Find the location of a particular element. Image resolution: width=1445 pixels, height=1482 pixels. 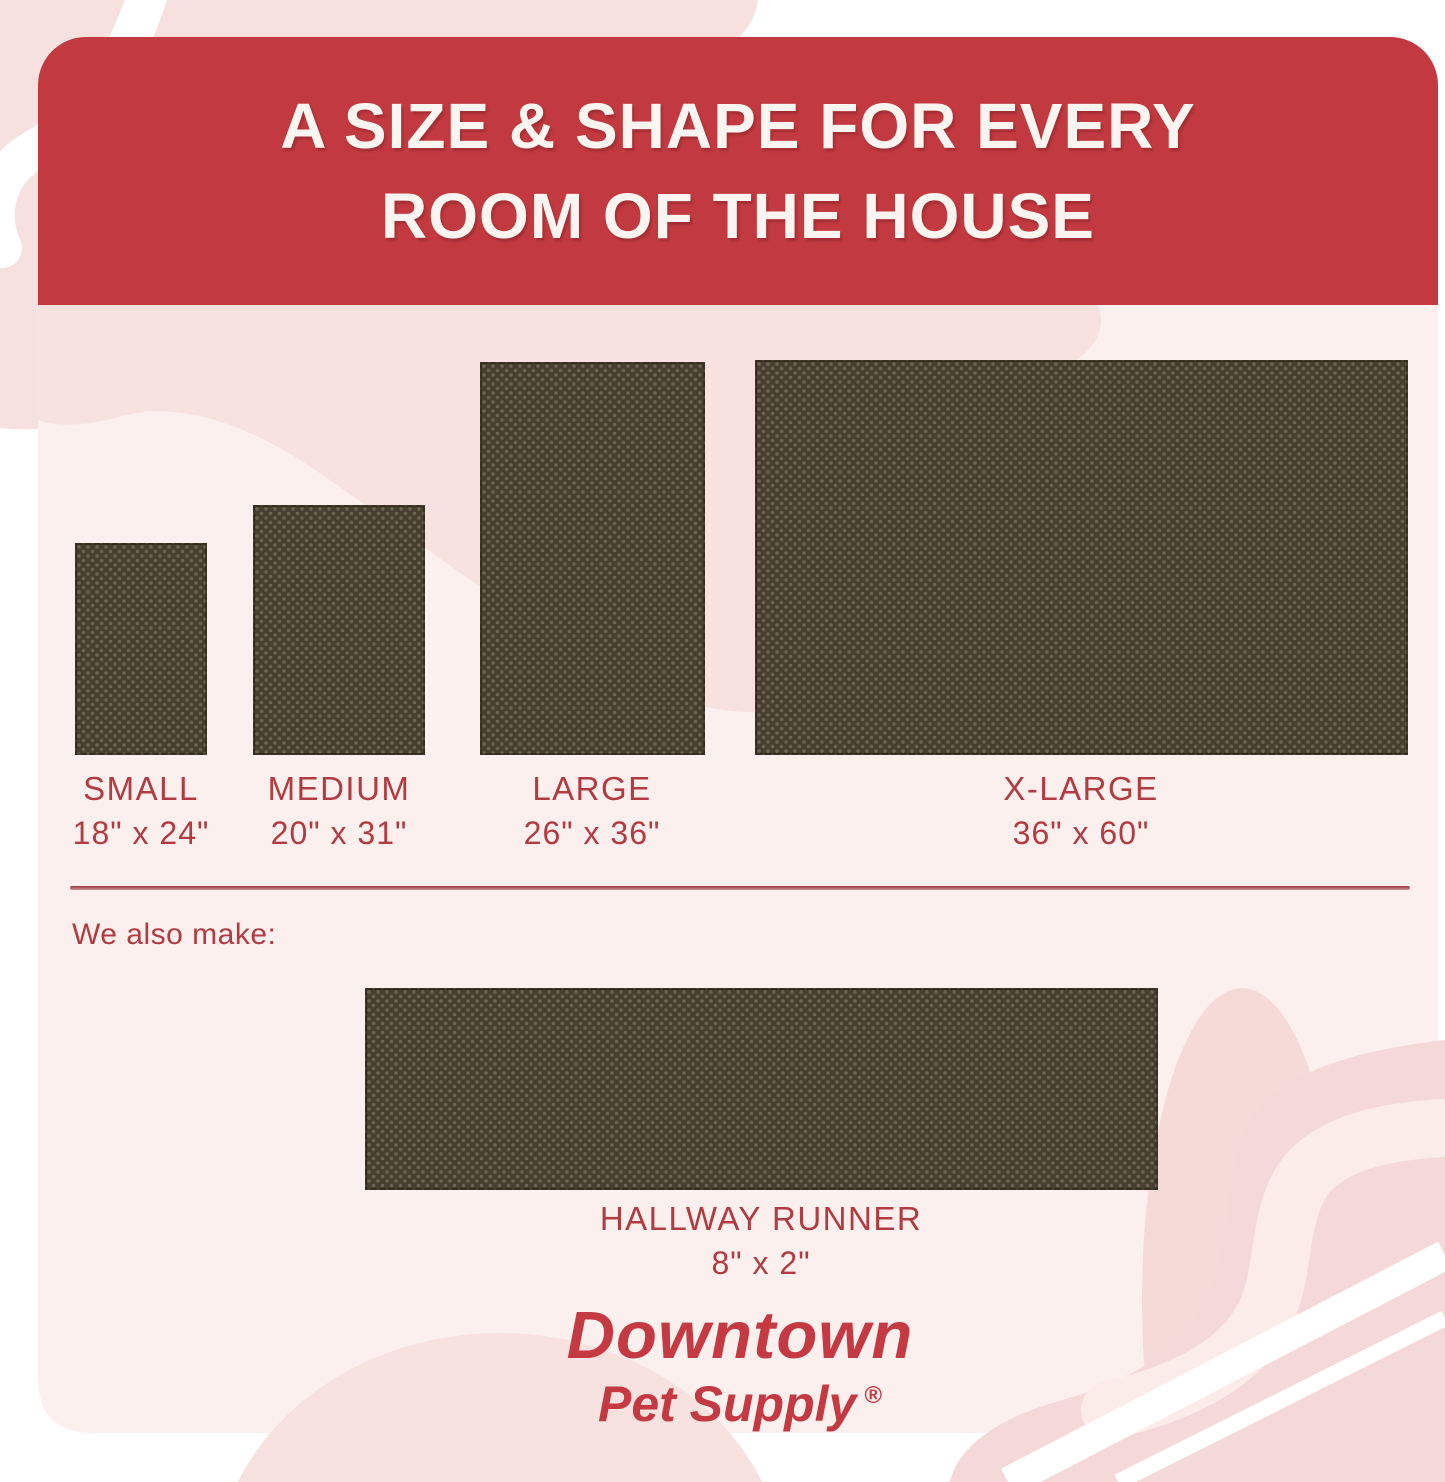

mat-medium-swatch is located at coordinates (339, 630).